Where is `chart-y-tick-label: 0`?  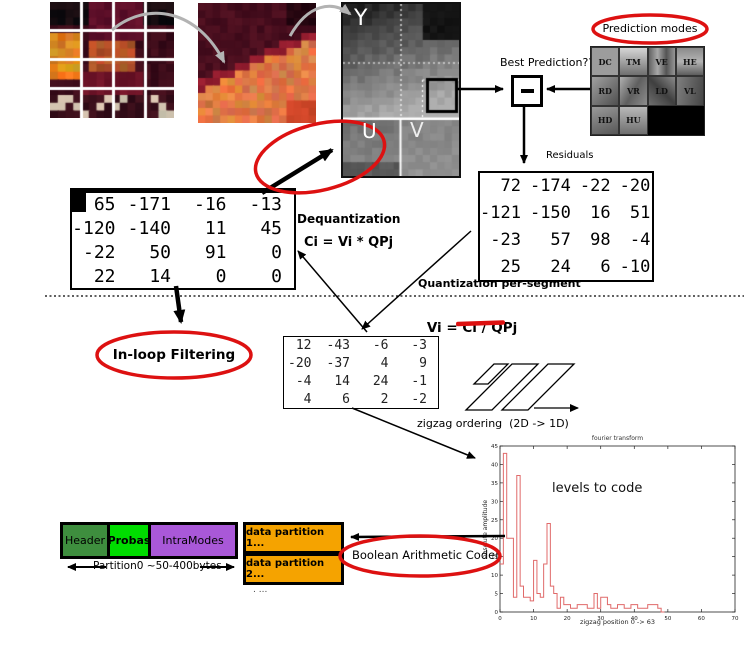 chart-y-tick-label: 0 is located at coordinates (497, 613).